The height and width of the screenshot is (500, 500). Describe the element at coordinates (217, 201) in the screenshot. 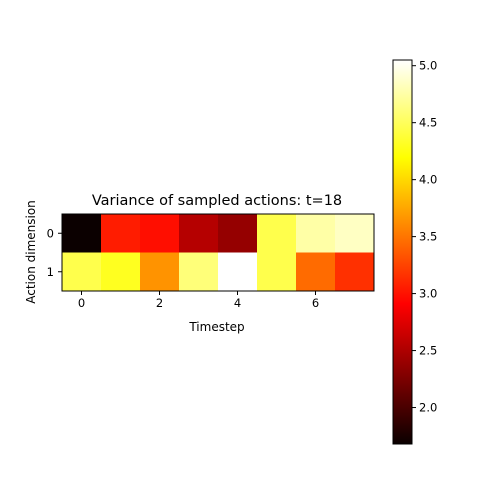

I see `chart-title: Variance of sampled actions: t=18` at that location.